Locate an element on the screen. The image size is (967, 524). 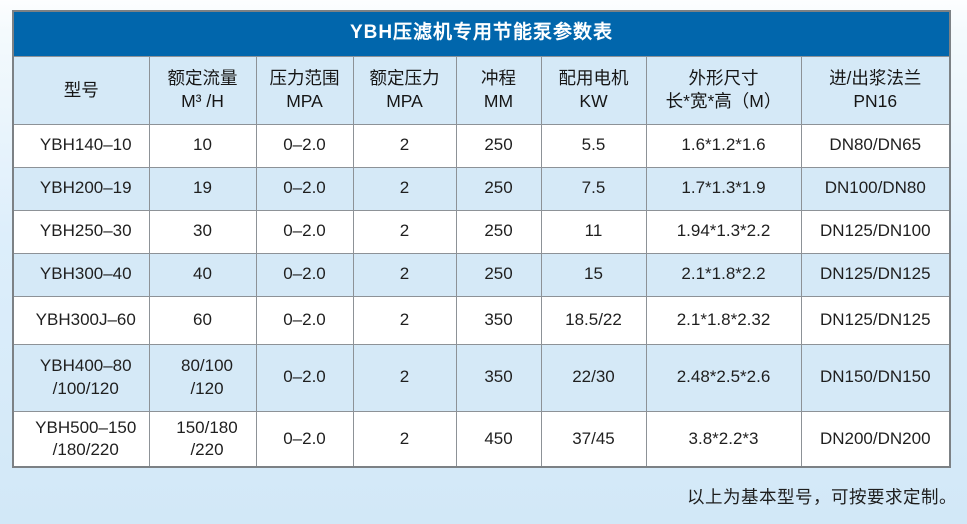
cell-rated-flow: 80/100 /120 is located at coordinates (202, 377).